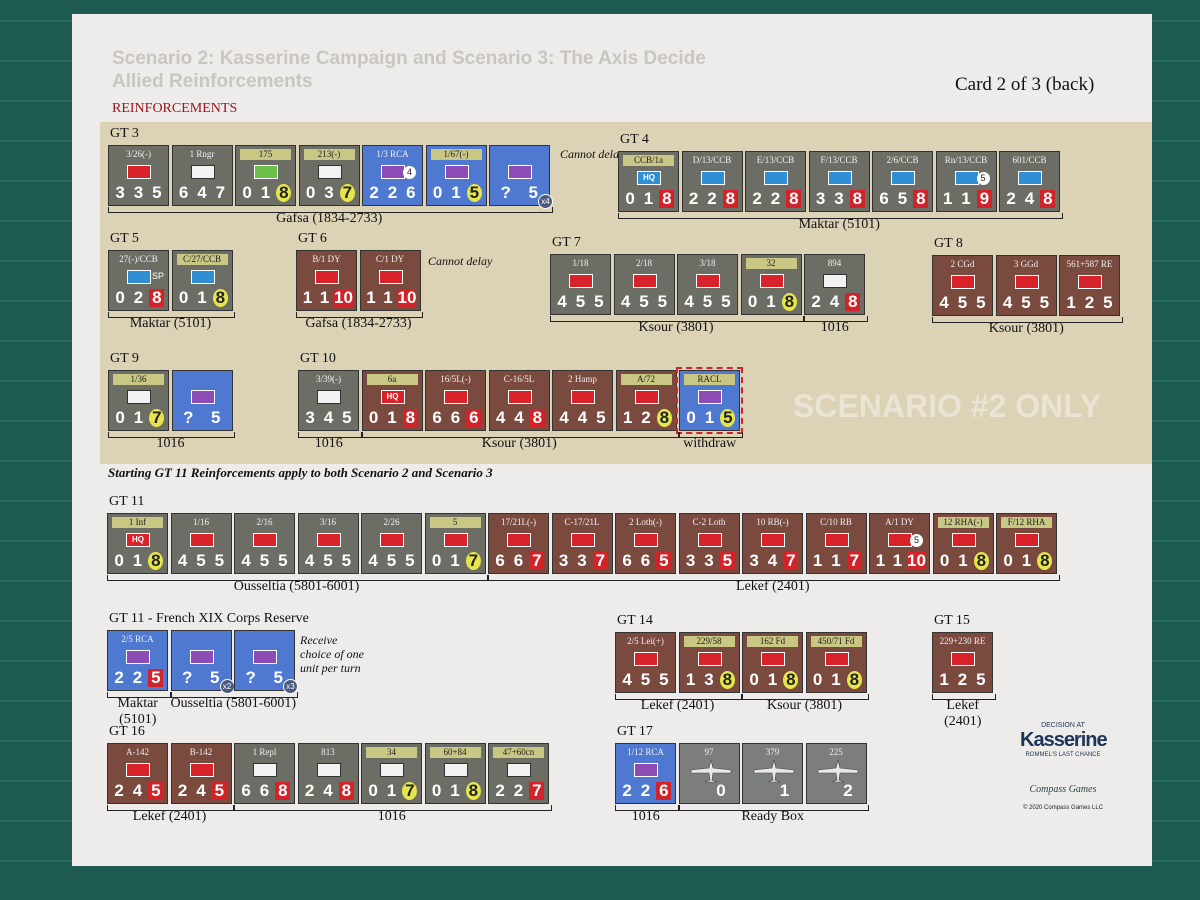 Image resolution: width=1200 pixels, height=900 pixels. I want to click on unit-name: 60+84, so click(455, 752).